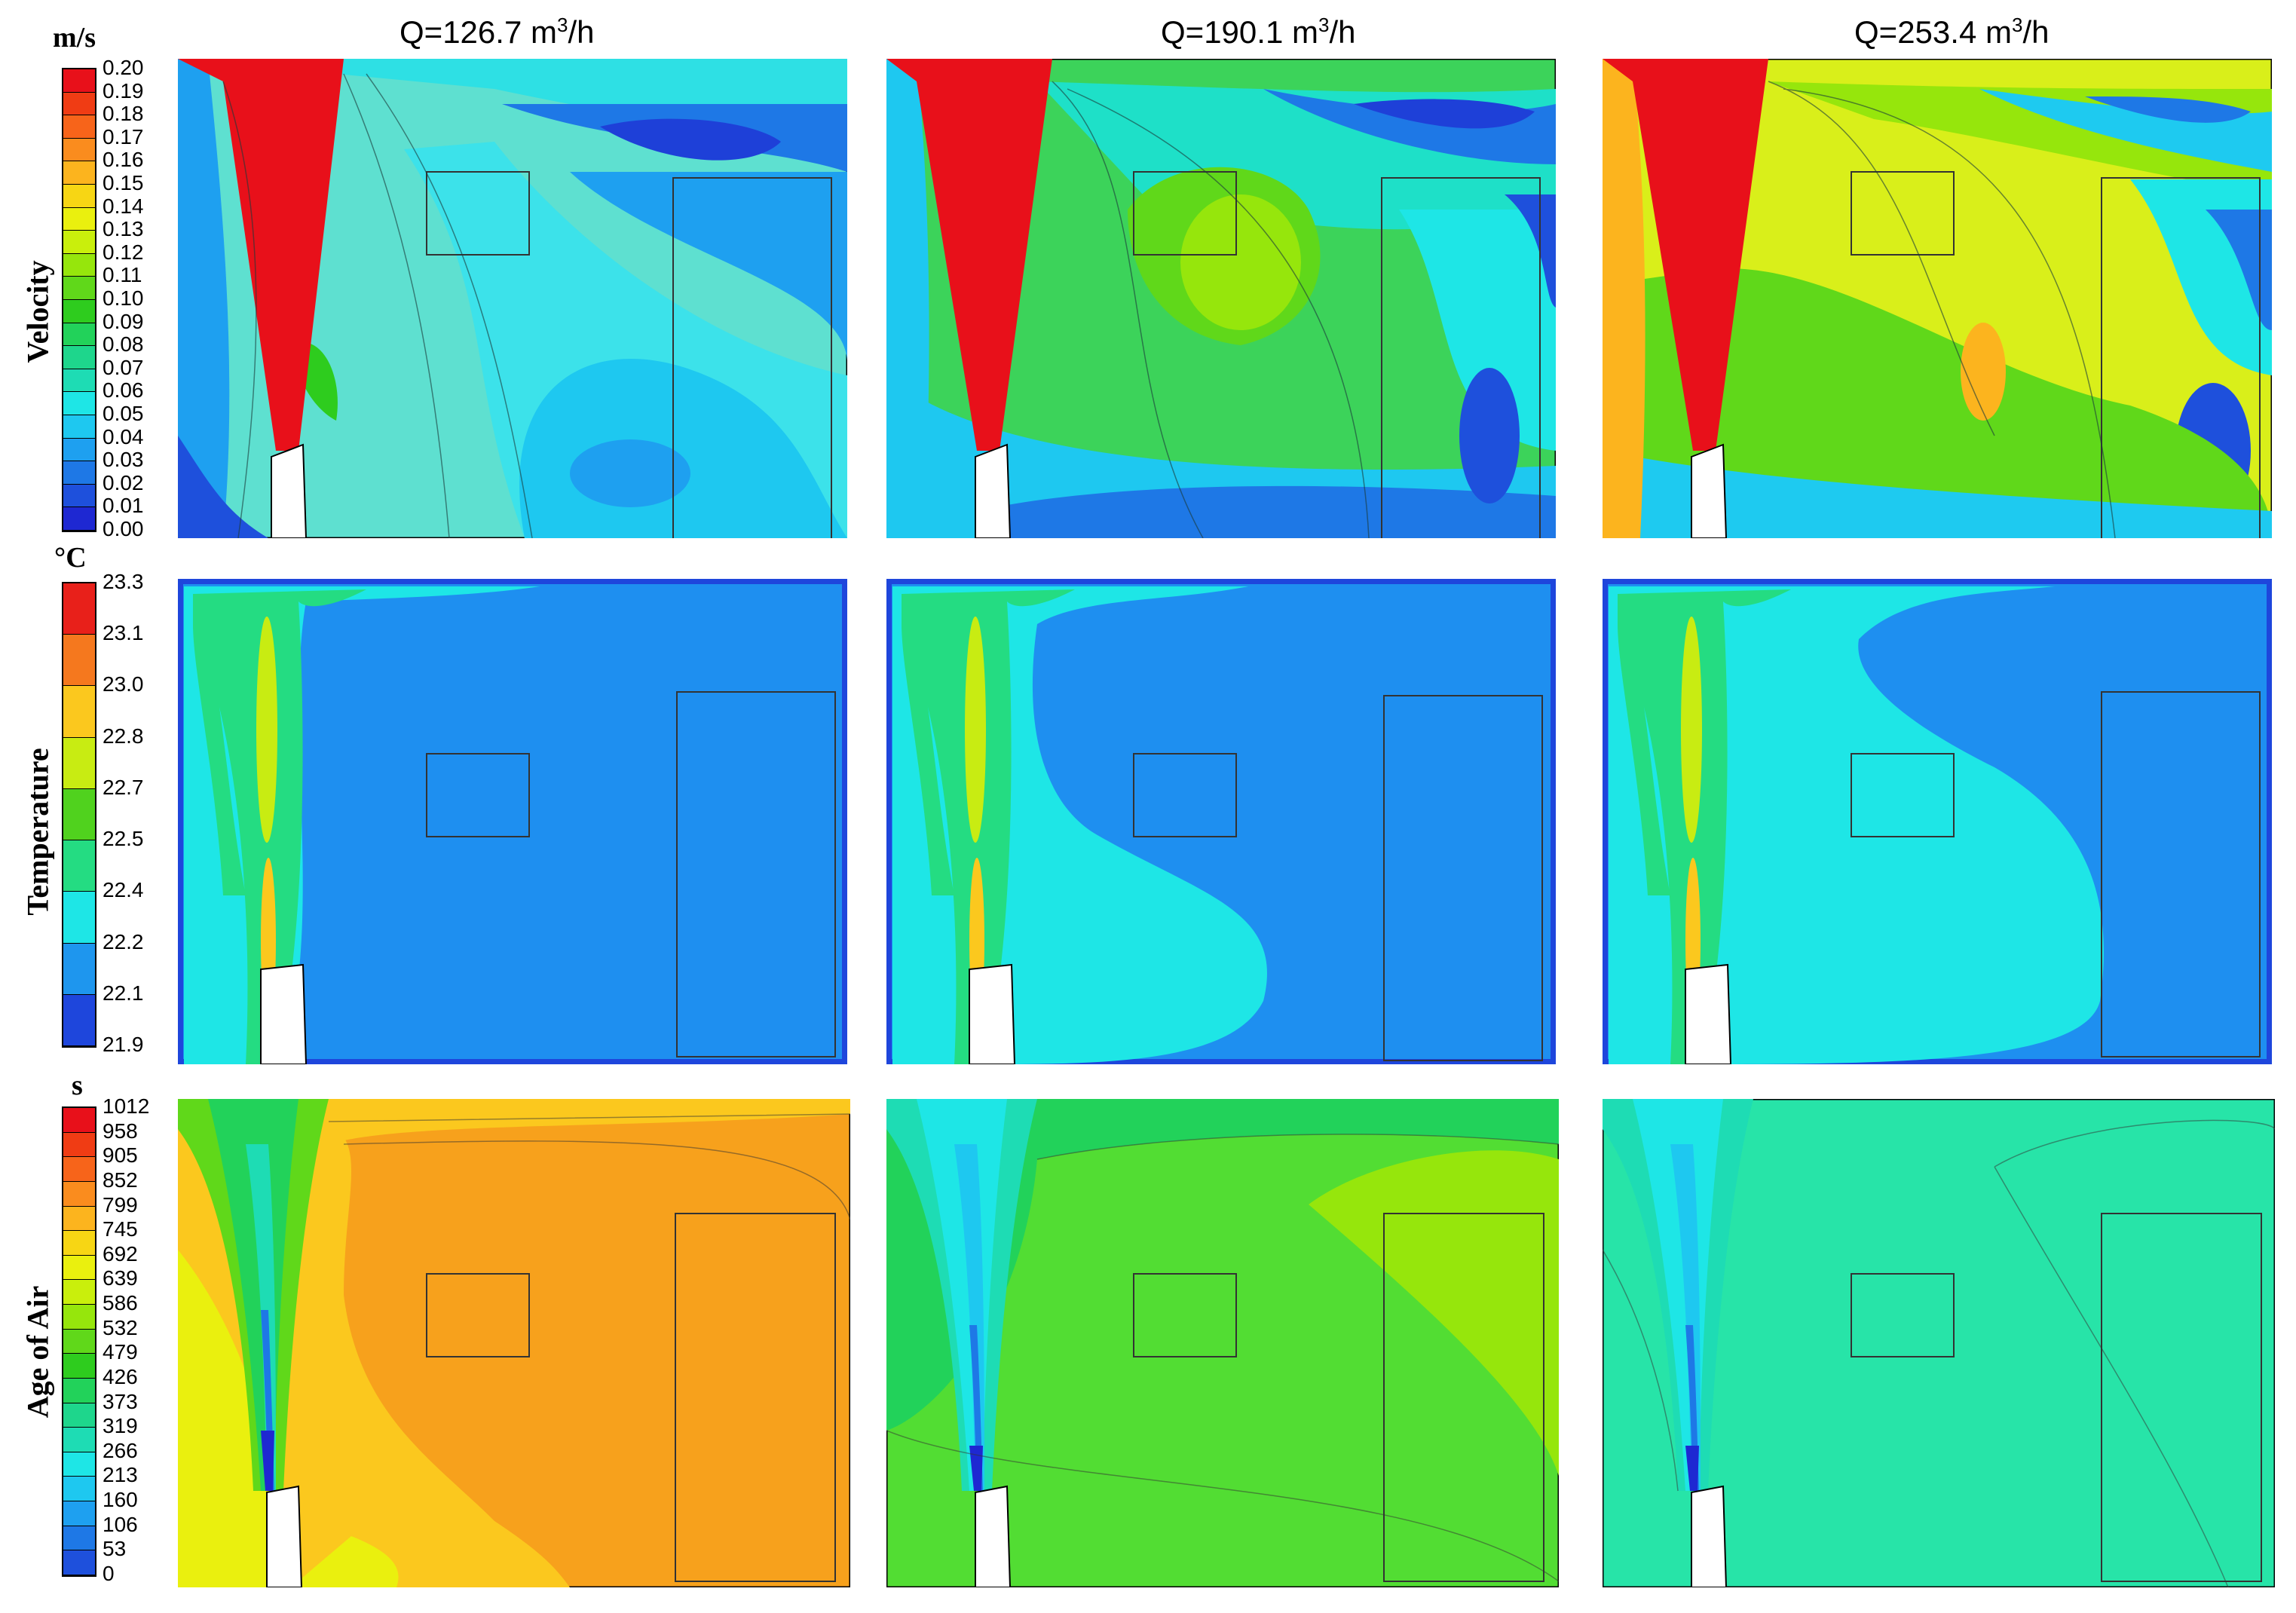  Describe the element at coordinates (124, 67) in the screenshot. I see `colorbar-tick-label: 0.20` at that location.